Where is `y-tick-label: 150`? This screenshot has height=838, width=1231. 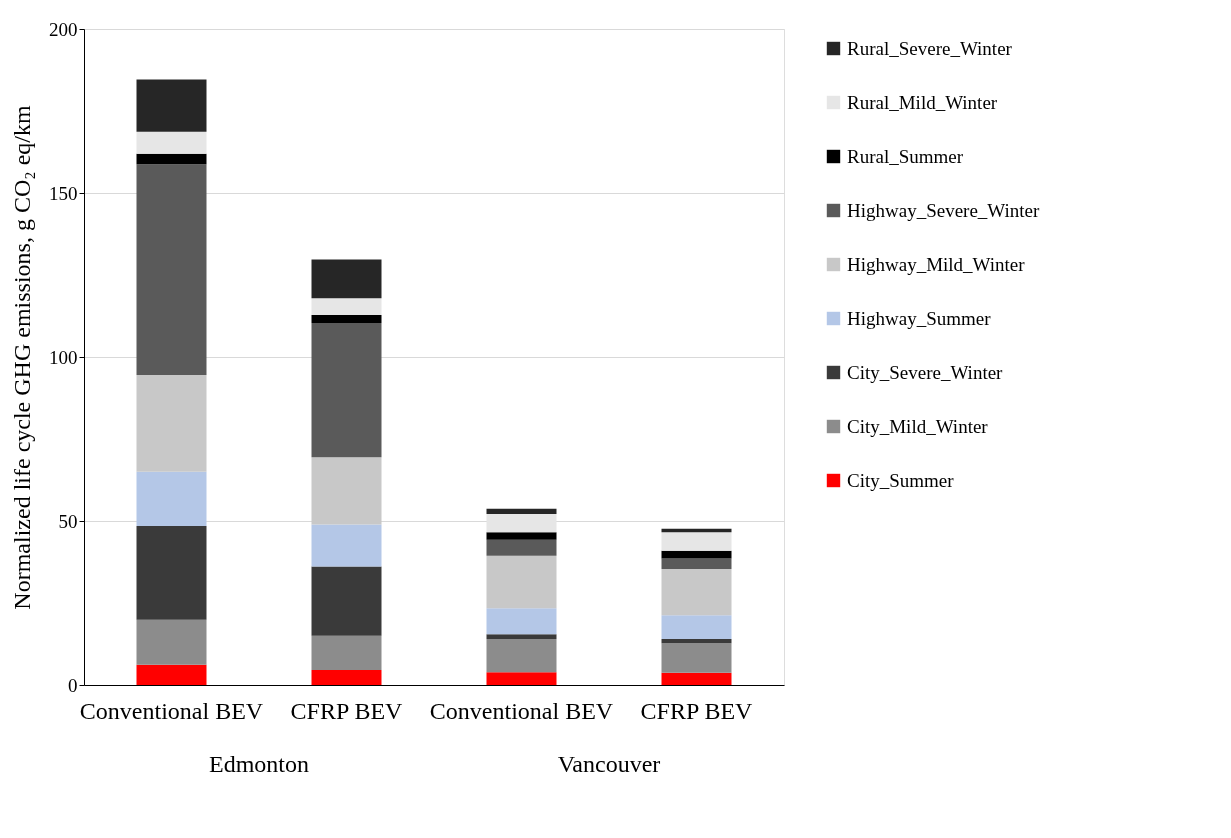
y-tick-label: 150 is located at coordinates (63, 193).